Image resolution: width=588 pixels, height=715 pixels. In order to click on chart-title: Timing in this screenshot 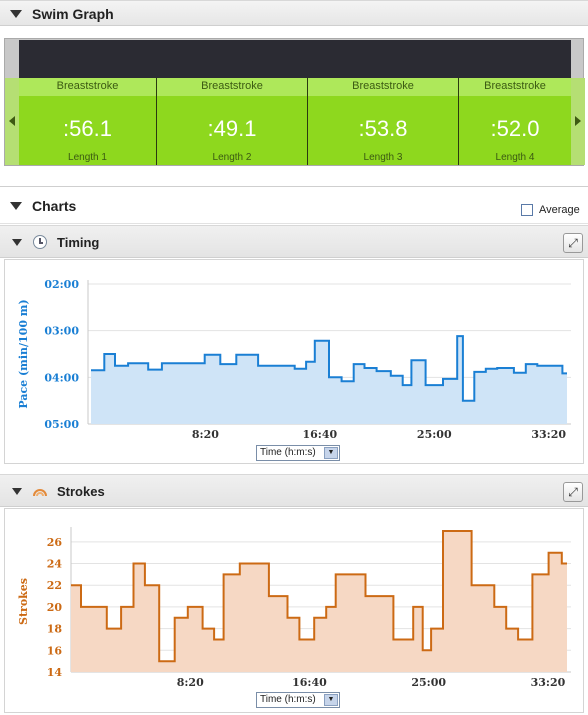, I will do `click(78, 242)`.